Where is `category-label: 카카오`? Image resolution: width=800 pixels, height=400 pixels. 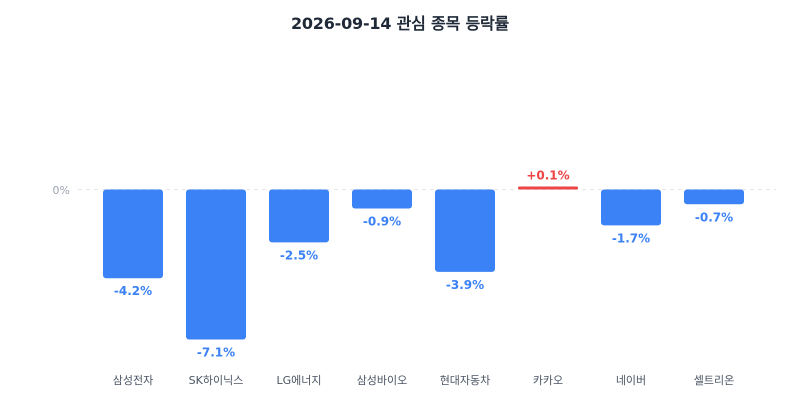
category-label: 카카오 is located at coordinates (548, 380).